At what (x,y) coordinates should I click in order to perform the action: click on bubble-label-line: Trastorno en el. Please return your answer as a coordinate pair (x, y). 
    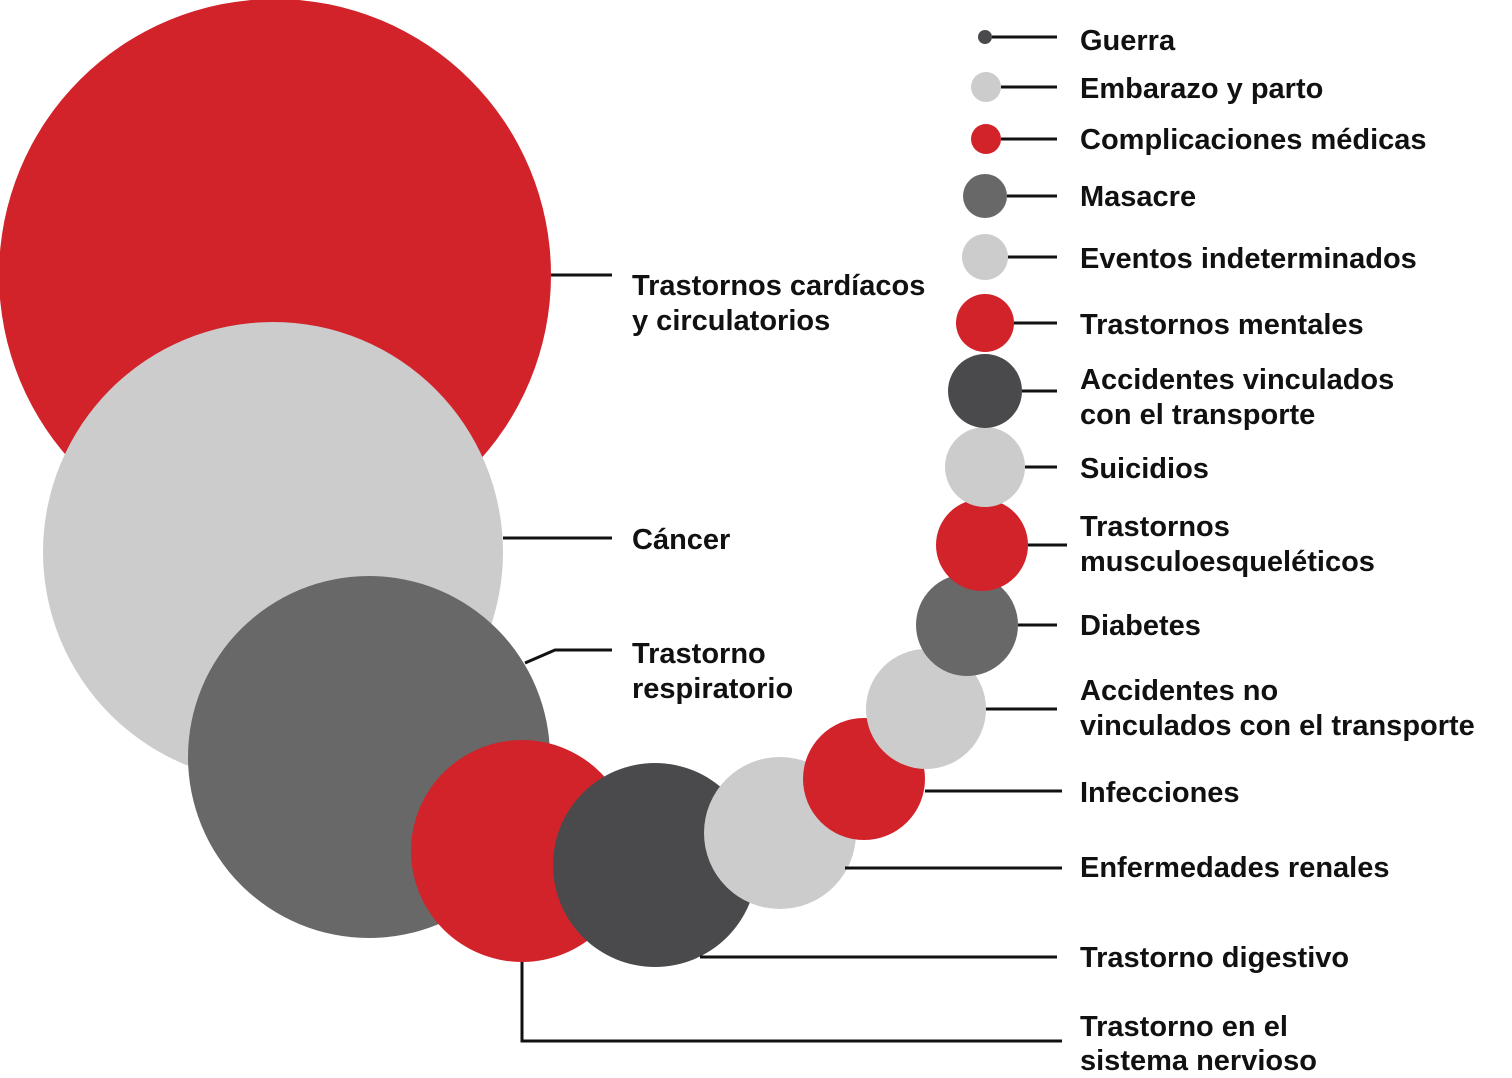
    Looking at the image, I should click on (1184, 1027).